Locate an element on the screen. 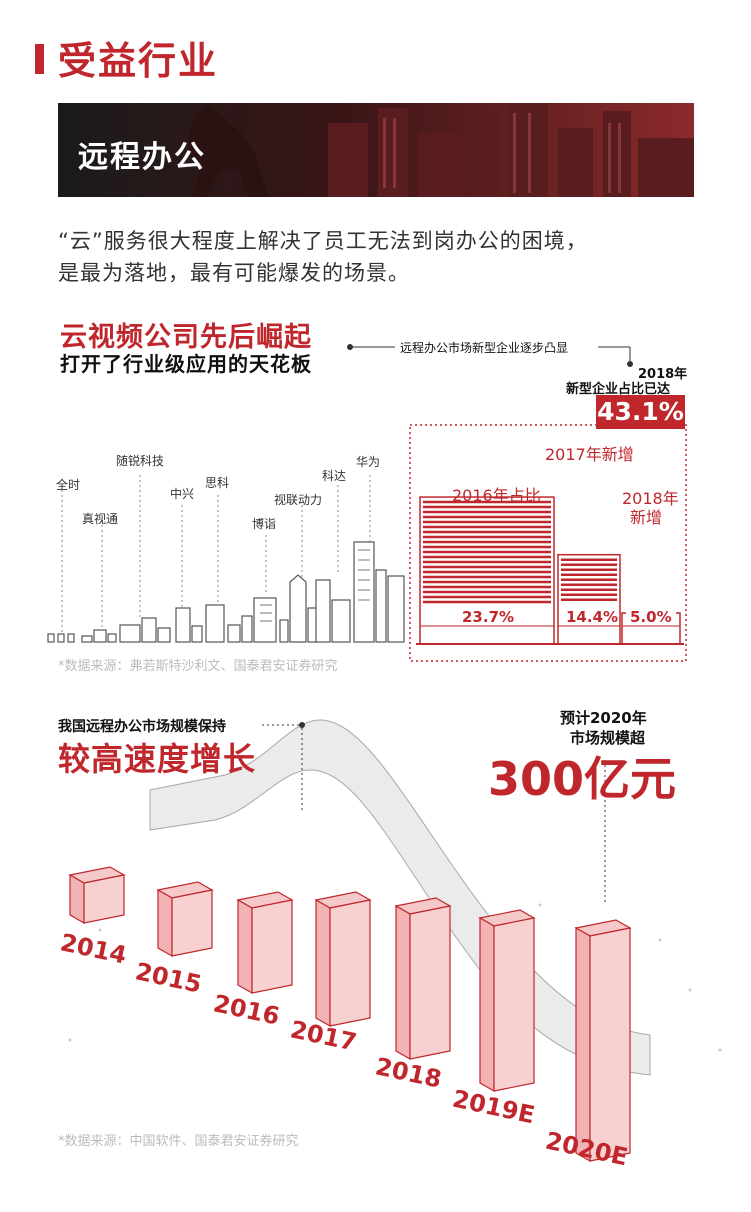  stat-label-text: 新型企业占比已达 is located at coordinates (618, 389).